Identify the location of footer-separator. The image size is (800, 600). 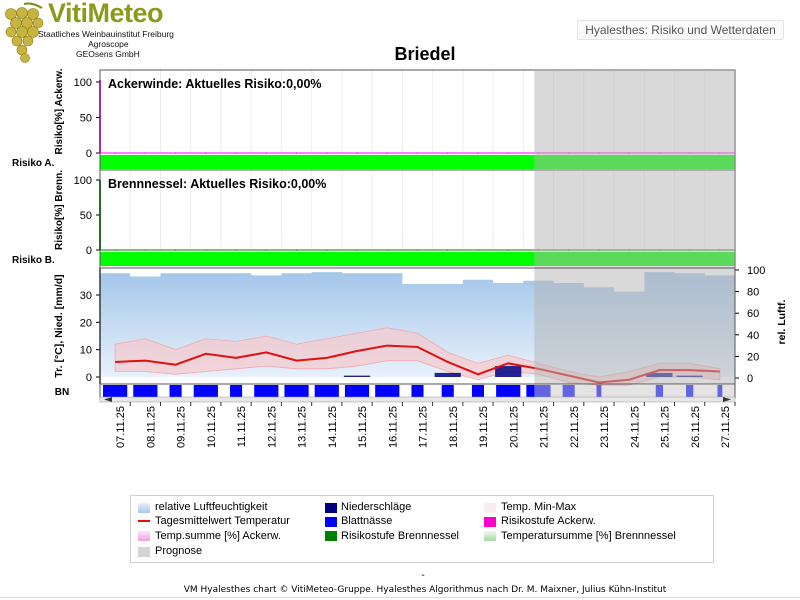
(400, 597).